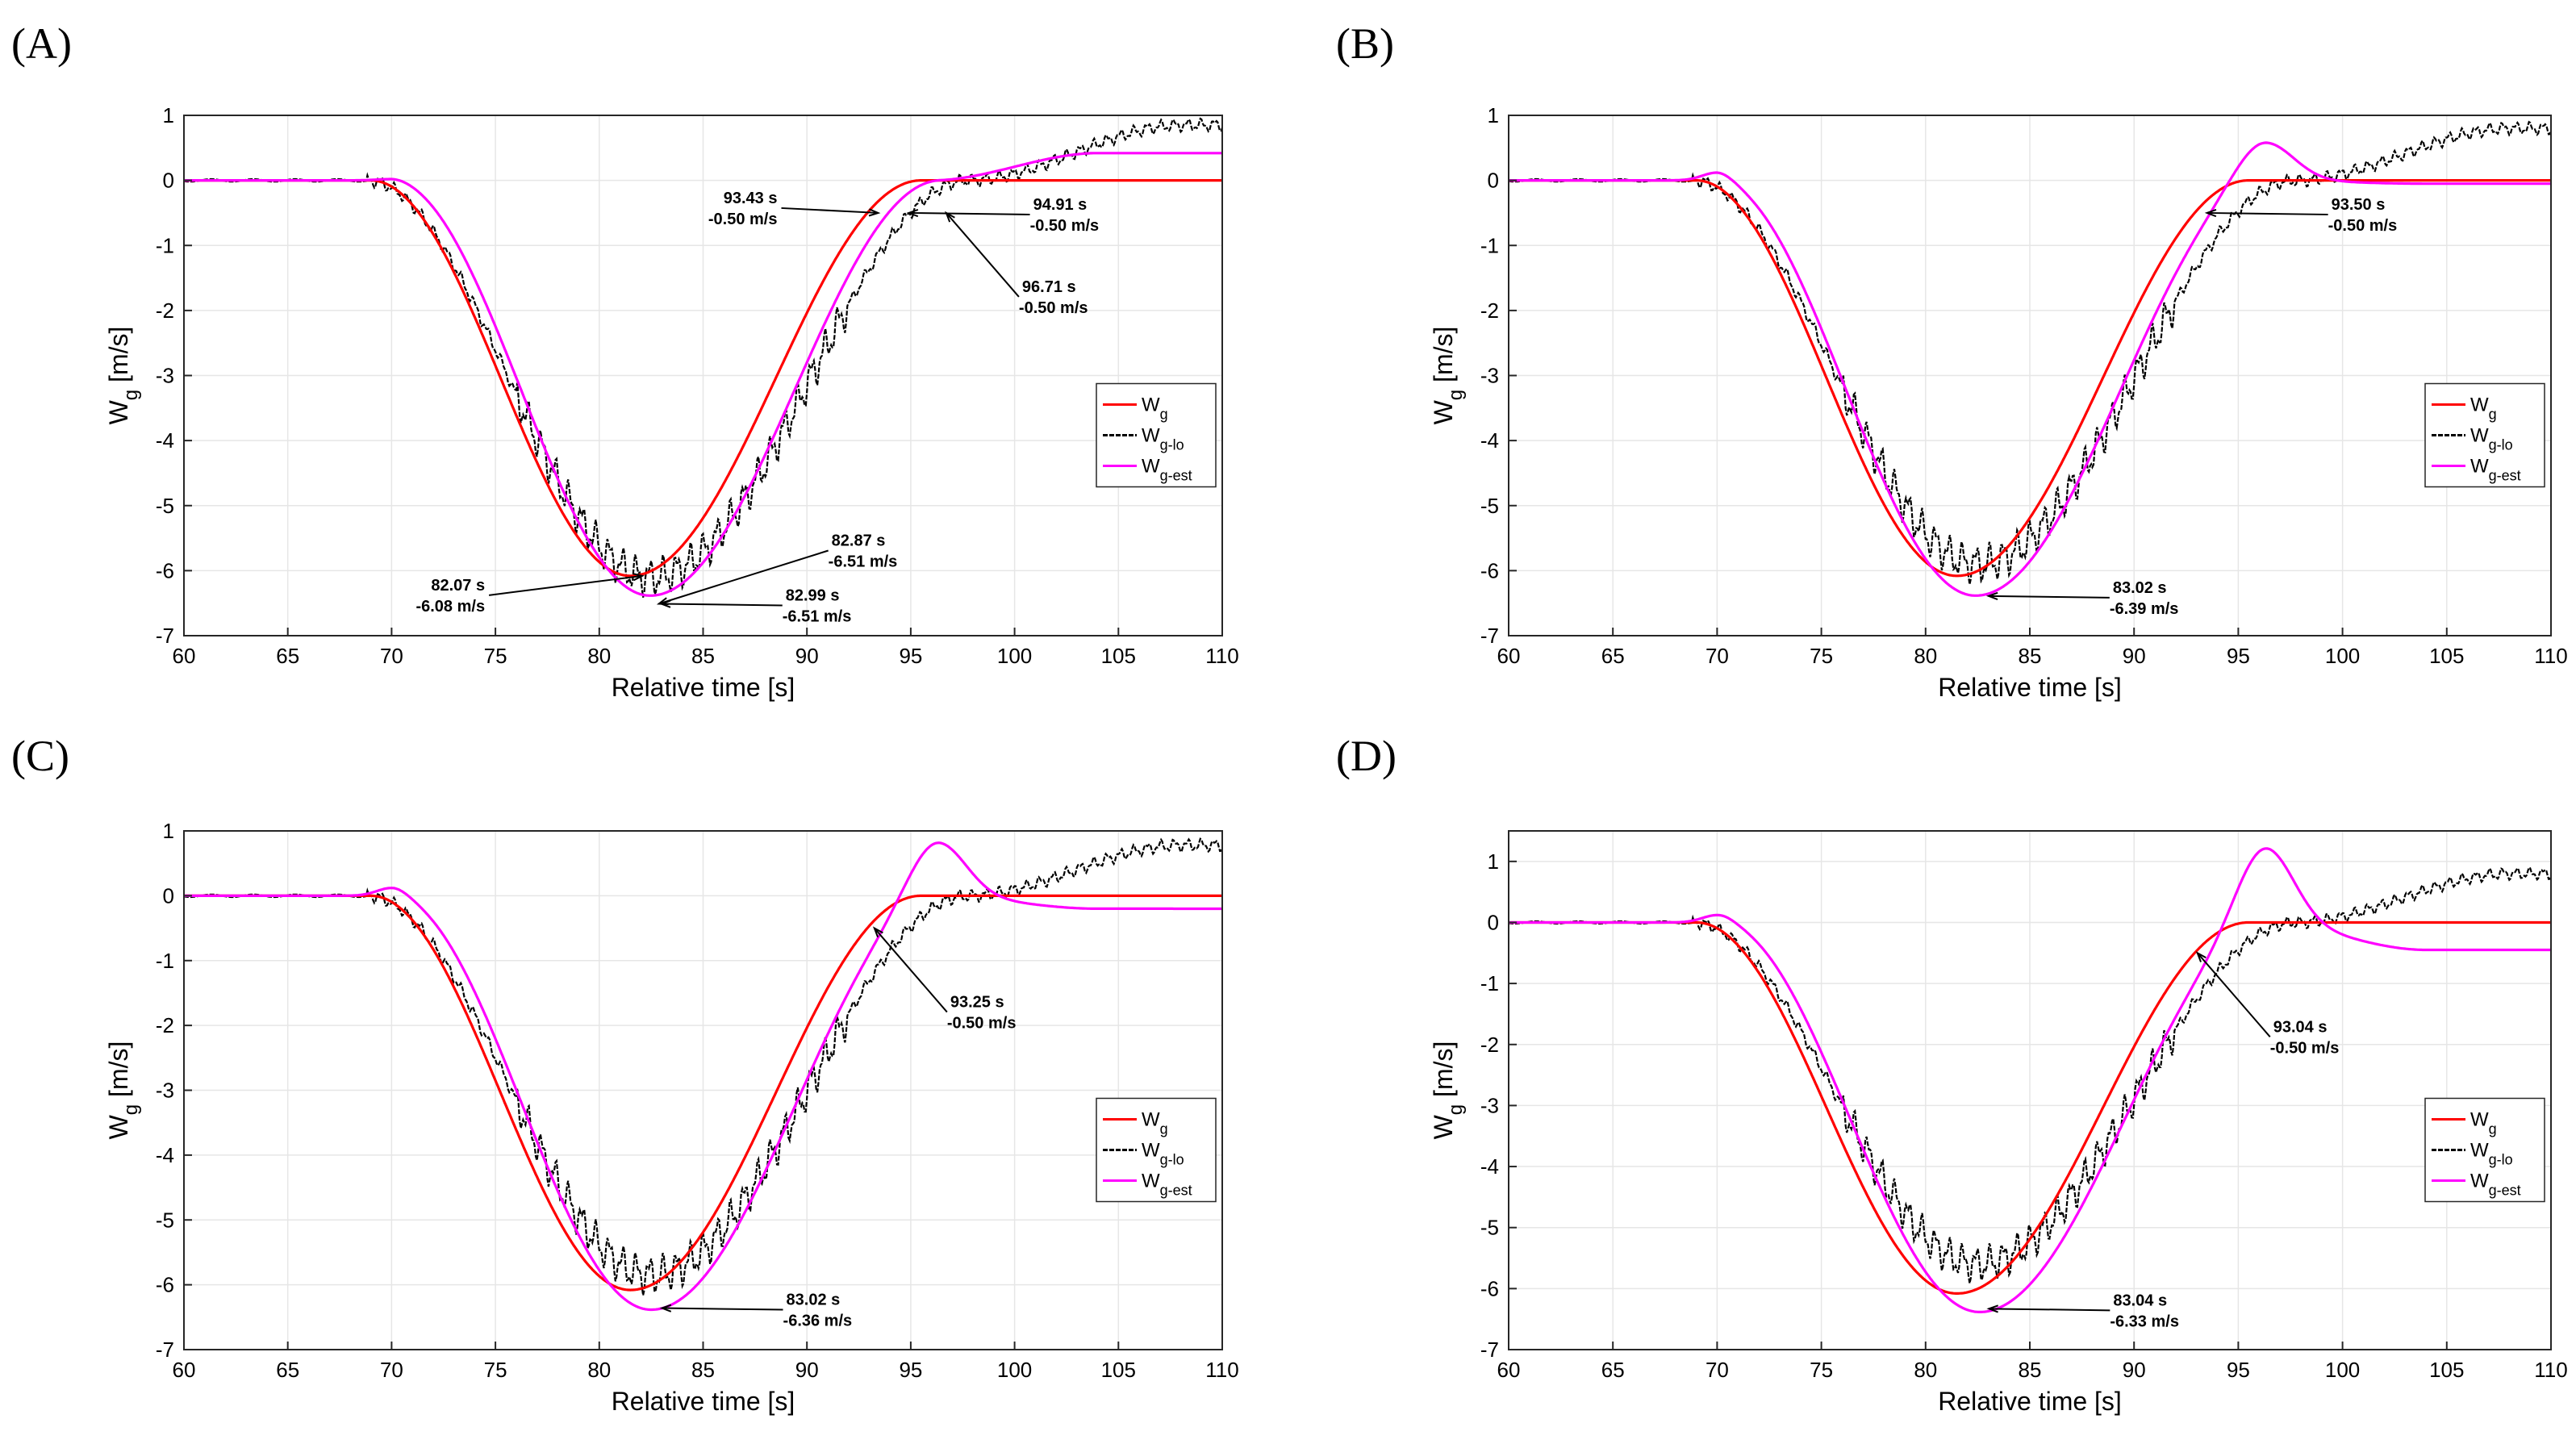  Describe the element at coordinates (458, 586) in the screenshot. I see `annotation-time: 82.07 s` at that location.